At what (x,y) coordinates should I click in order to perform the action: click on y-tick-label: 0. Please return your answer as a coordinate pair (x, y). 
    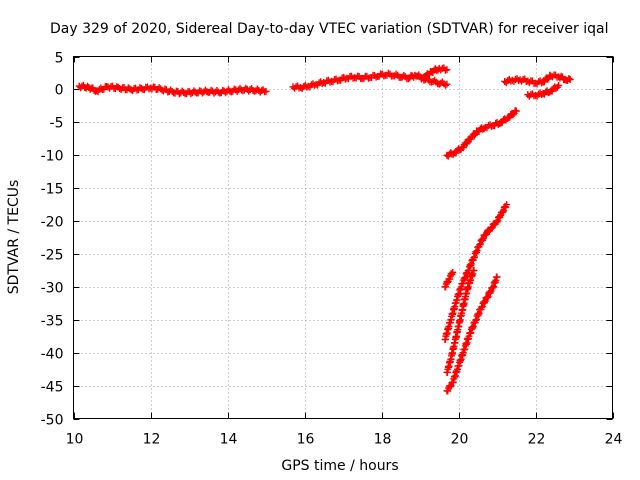
    Looking at the image, I should click on (59, 91).